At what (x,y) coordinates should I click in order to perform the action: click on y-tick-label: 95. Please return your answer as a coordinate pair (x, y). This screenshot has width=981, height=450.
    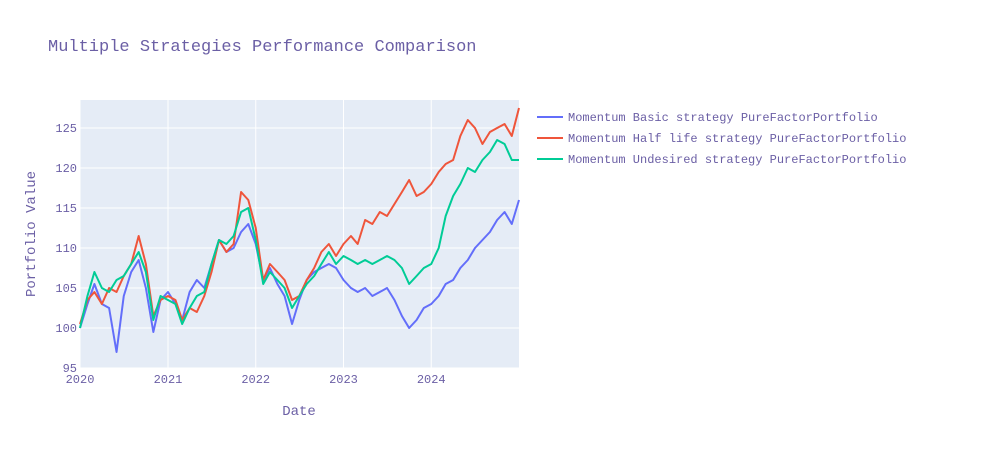
    Looking at the image, I should click on (70, 369).